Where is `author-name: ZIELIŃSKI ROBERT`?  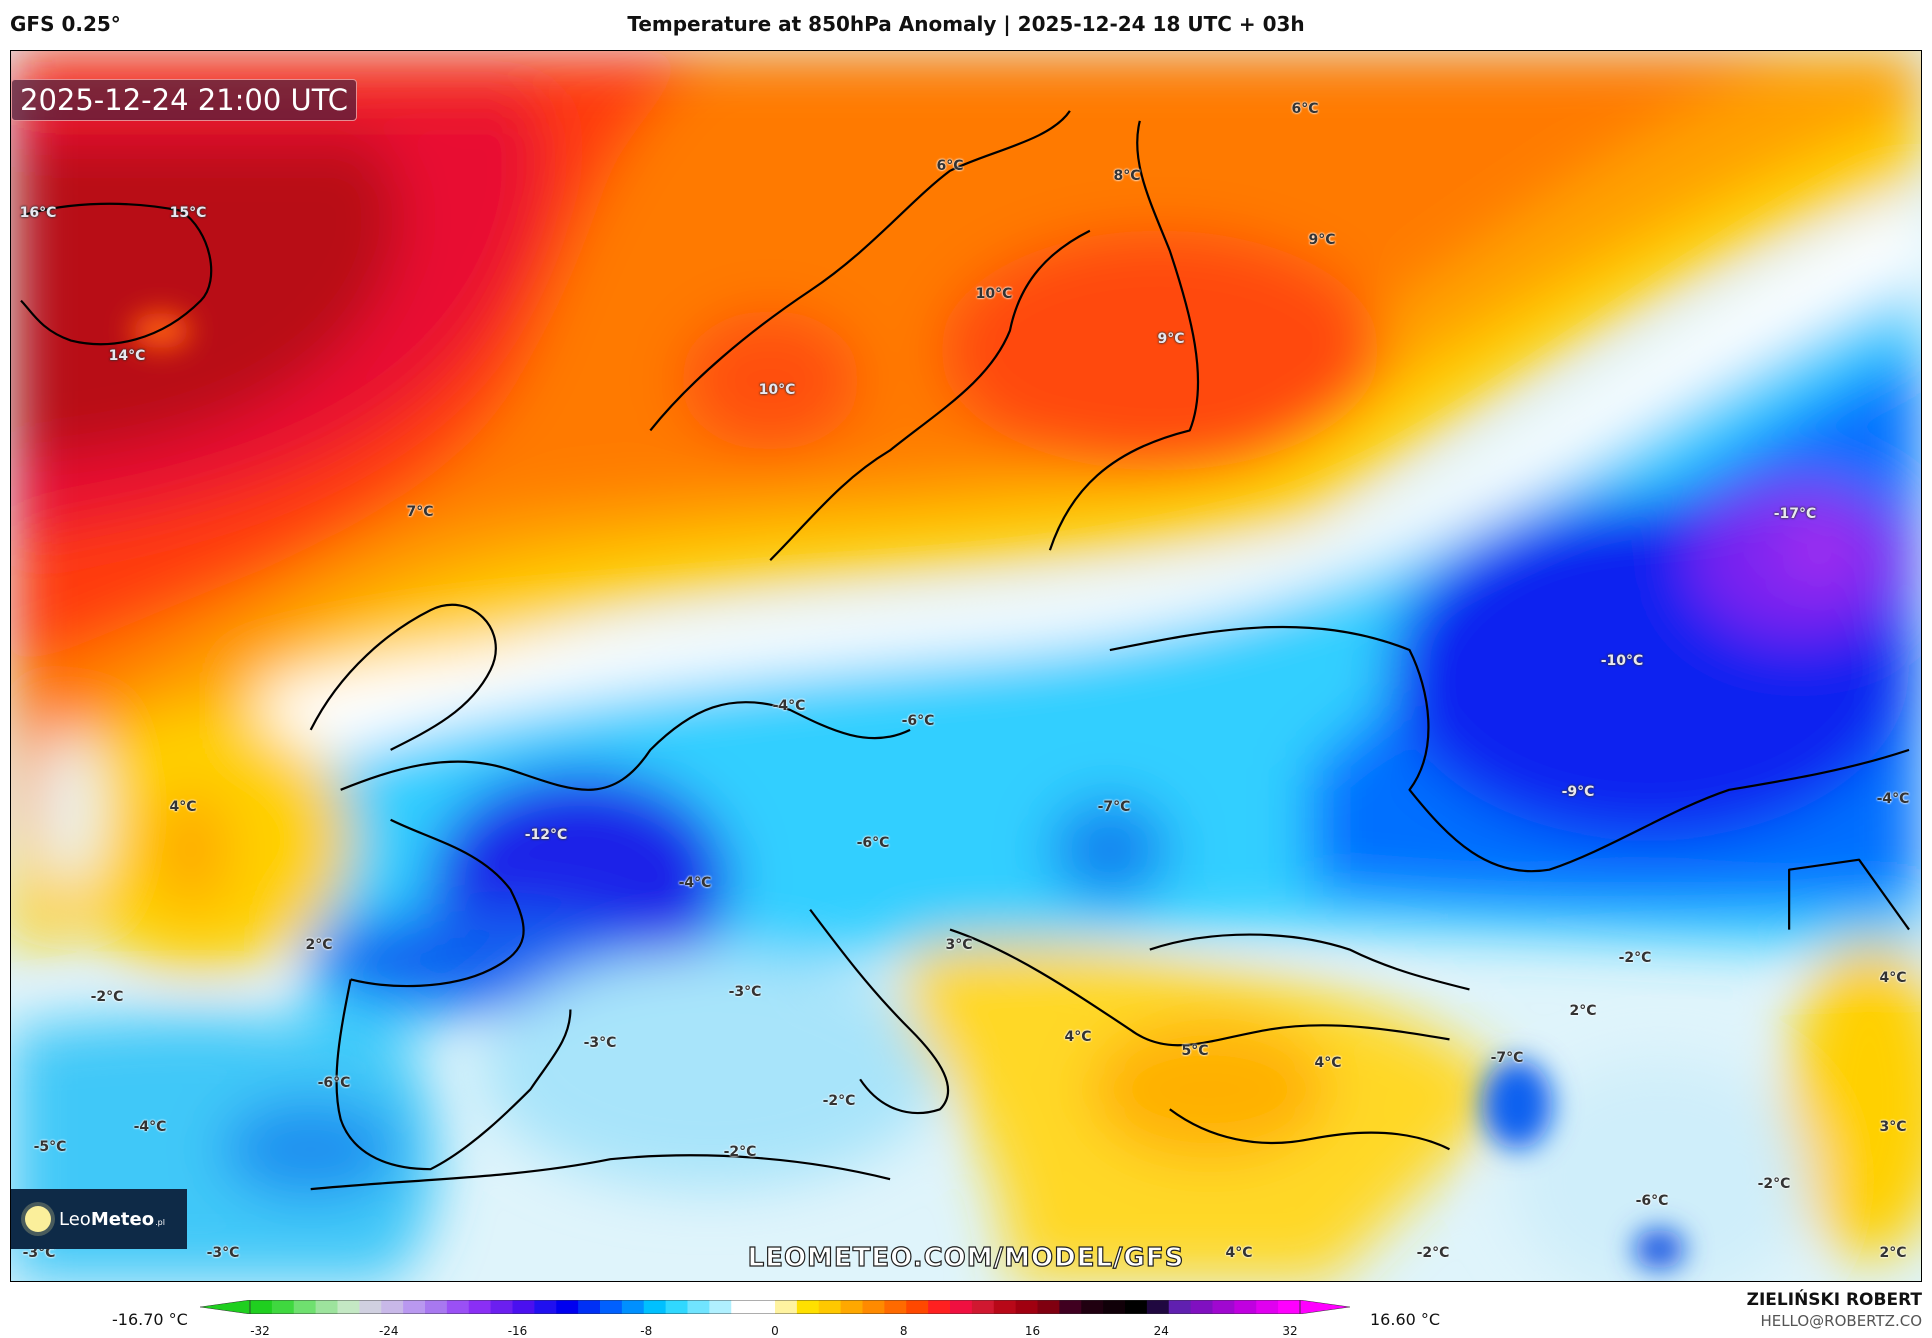 author-name: ZIELIŃSKI ROBERT is located at coordinates (1834, 1300).